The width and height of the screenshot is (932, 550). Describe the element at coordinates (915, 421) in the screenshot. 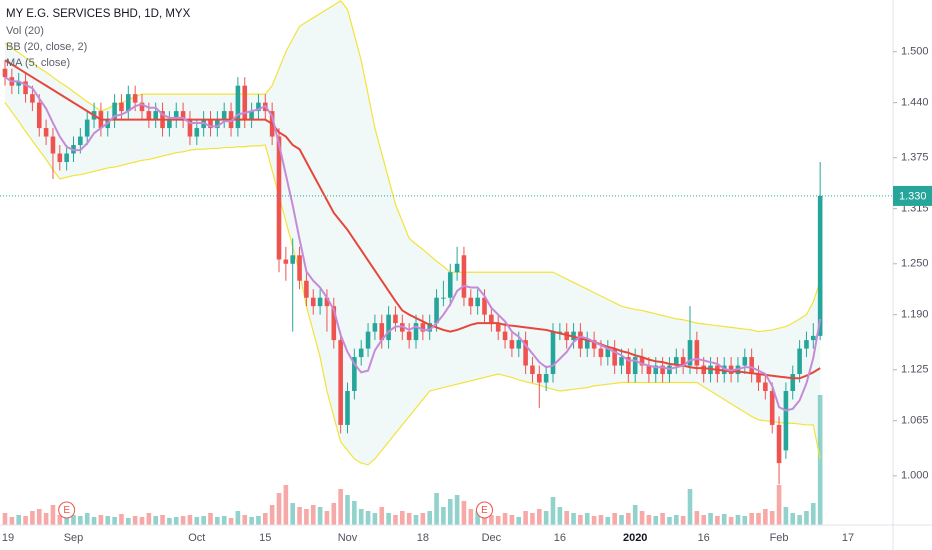

I see `y-tick-label: 1.065` at that location.